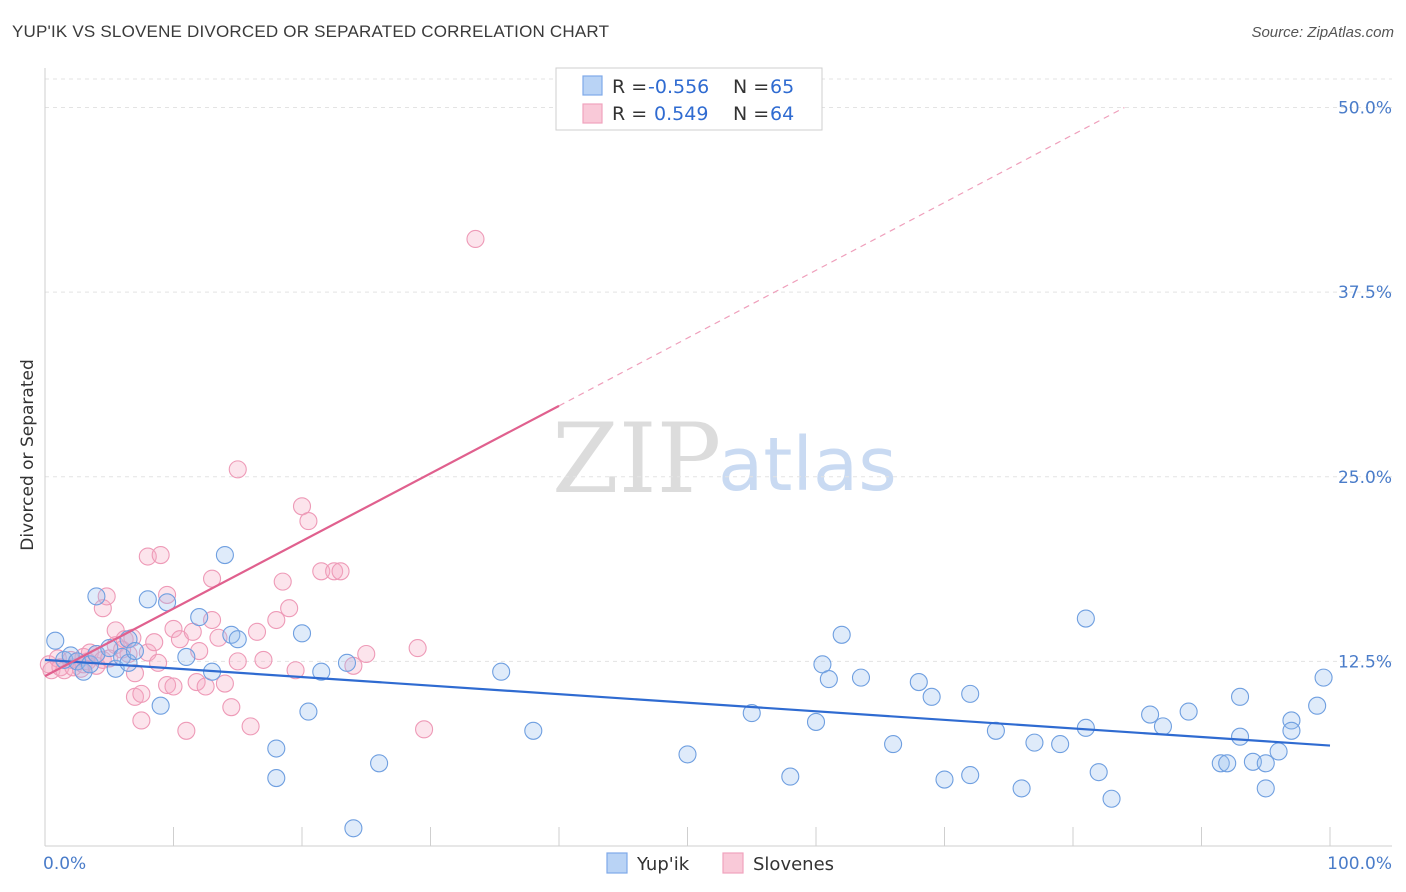 The image size is (1406, 892). What do you see at coordinates (1365, 478) in the screenshot?
I see `y-tick-label: 25.0%` at bounding box center [1365, 478].